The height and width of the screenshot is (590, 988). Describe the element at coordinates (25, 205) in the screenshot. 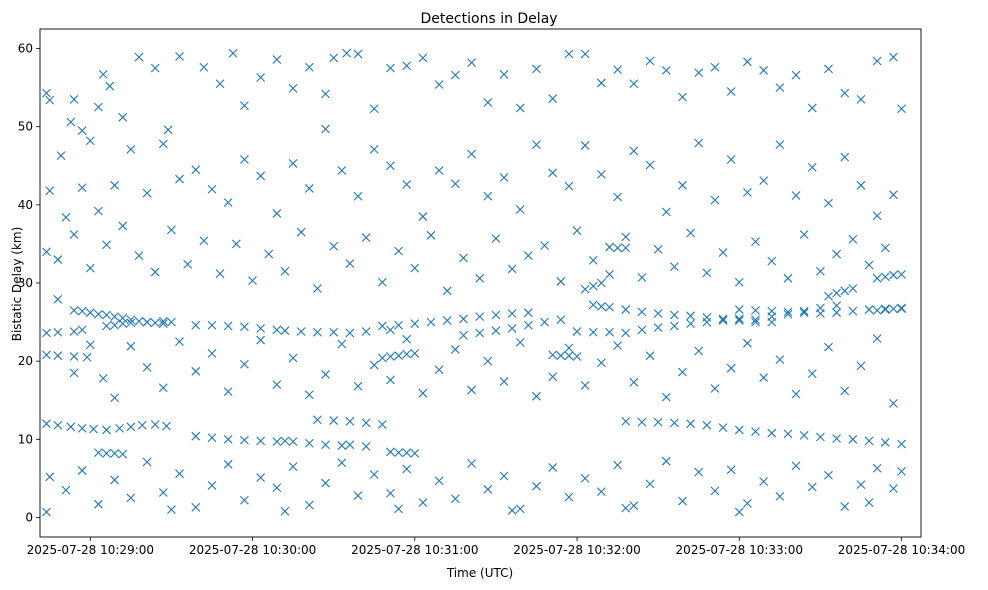

I see `y-tick-label: 40` at that location.